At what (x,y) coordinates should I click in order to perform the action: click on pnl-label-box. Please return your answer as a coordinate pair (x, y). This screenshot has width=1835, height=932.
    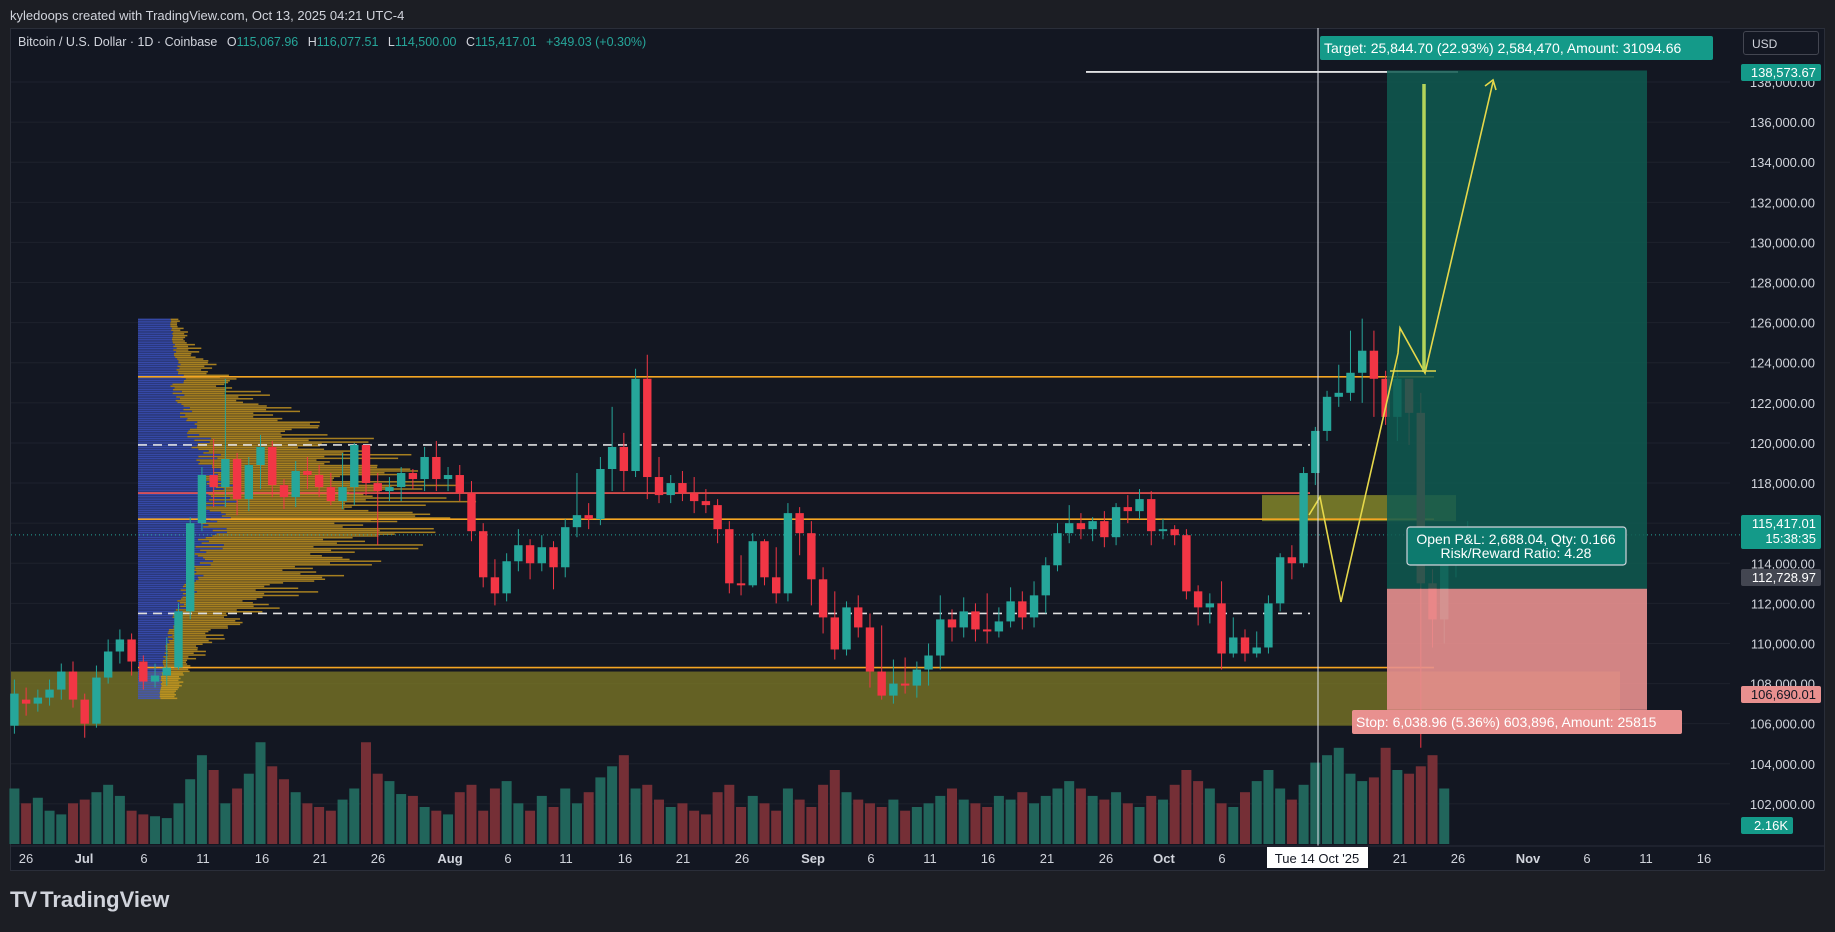
    Looking at the image, I should click on (1516, 546).